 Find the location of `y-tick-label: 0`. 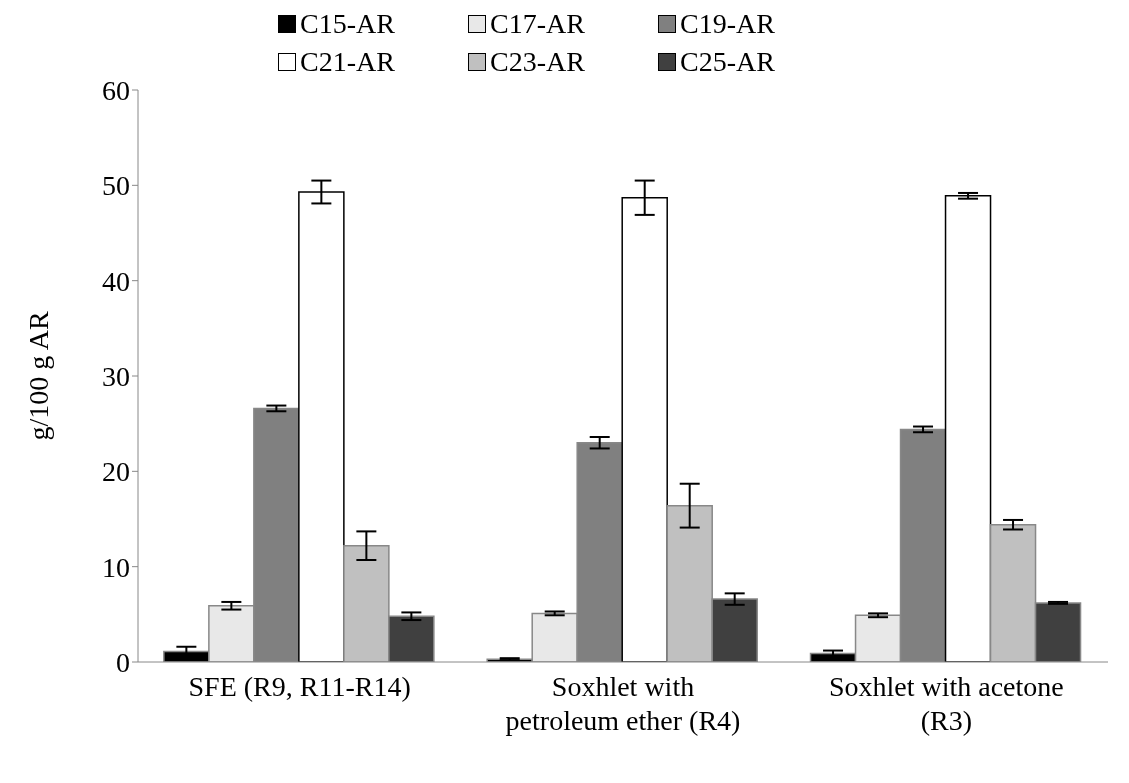

y-tick-label: 0 is located at coordinates (123, 662).